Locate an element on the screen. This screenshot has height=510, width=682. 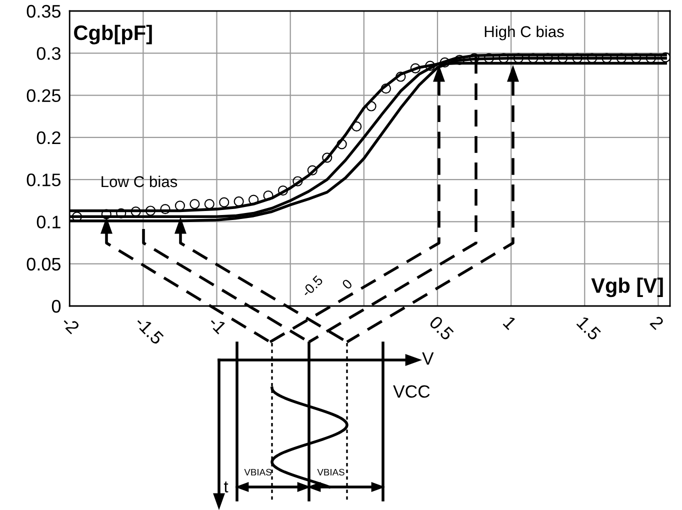
y-tick-label: 0.1 is located at coordinates (48, 222).